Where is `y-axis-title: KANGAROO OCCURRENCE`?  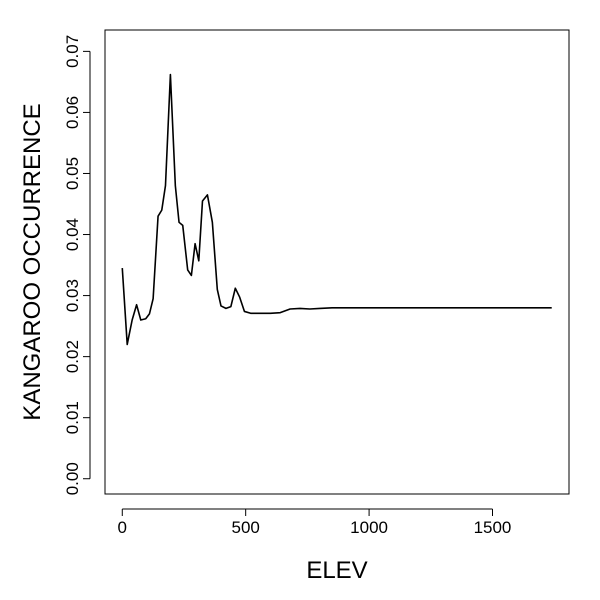
y-axis-title: KANGAROO OCCURRENCE is located at coordinates (32, 261).